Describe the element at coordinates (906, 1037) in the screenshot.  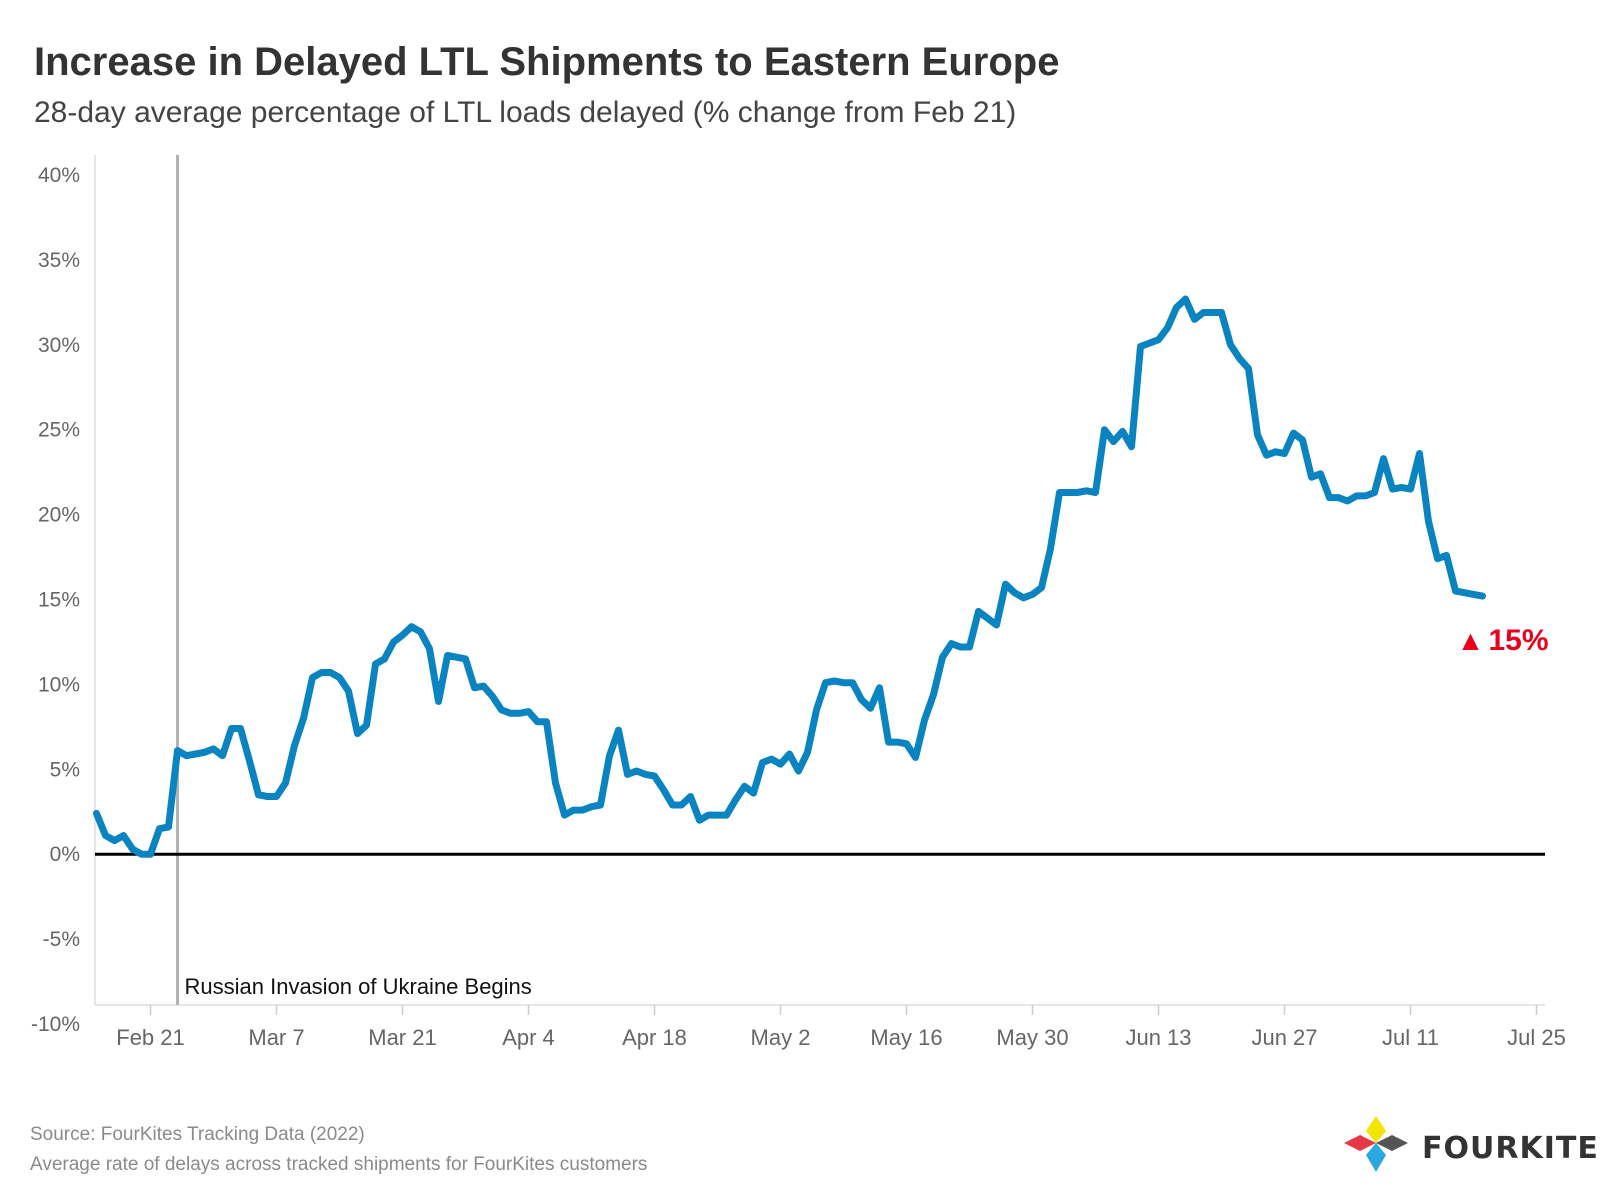
I see `x-tick-label: May 16` at that location.